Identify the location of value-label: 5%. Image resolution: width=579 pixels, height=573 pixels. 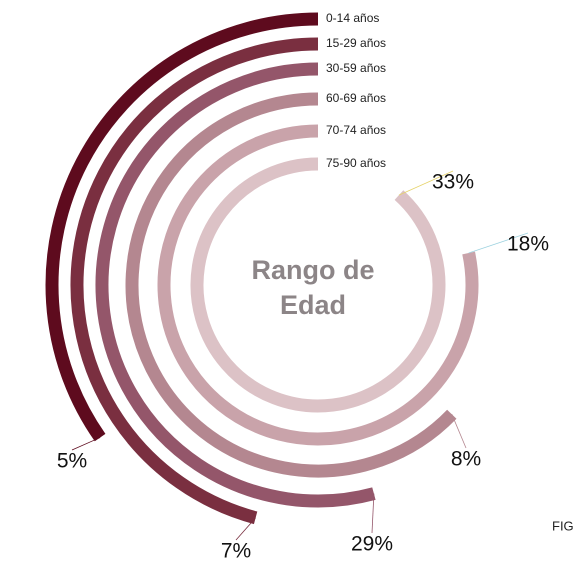
(72, 461).